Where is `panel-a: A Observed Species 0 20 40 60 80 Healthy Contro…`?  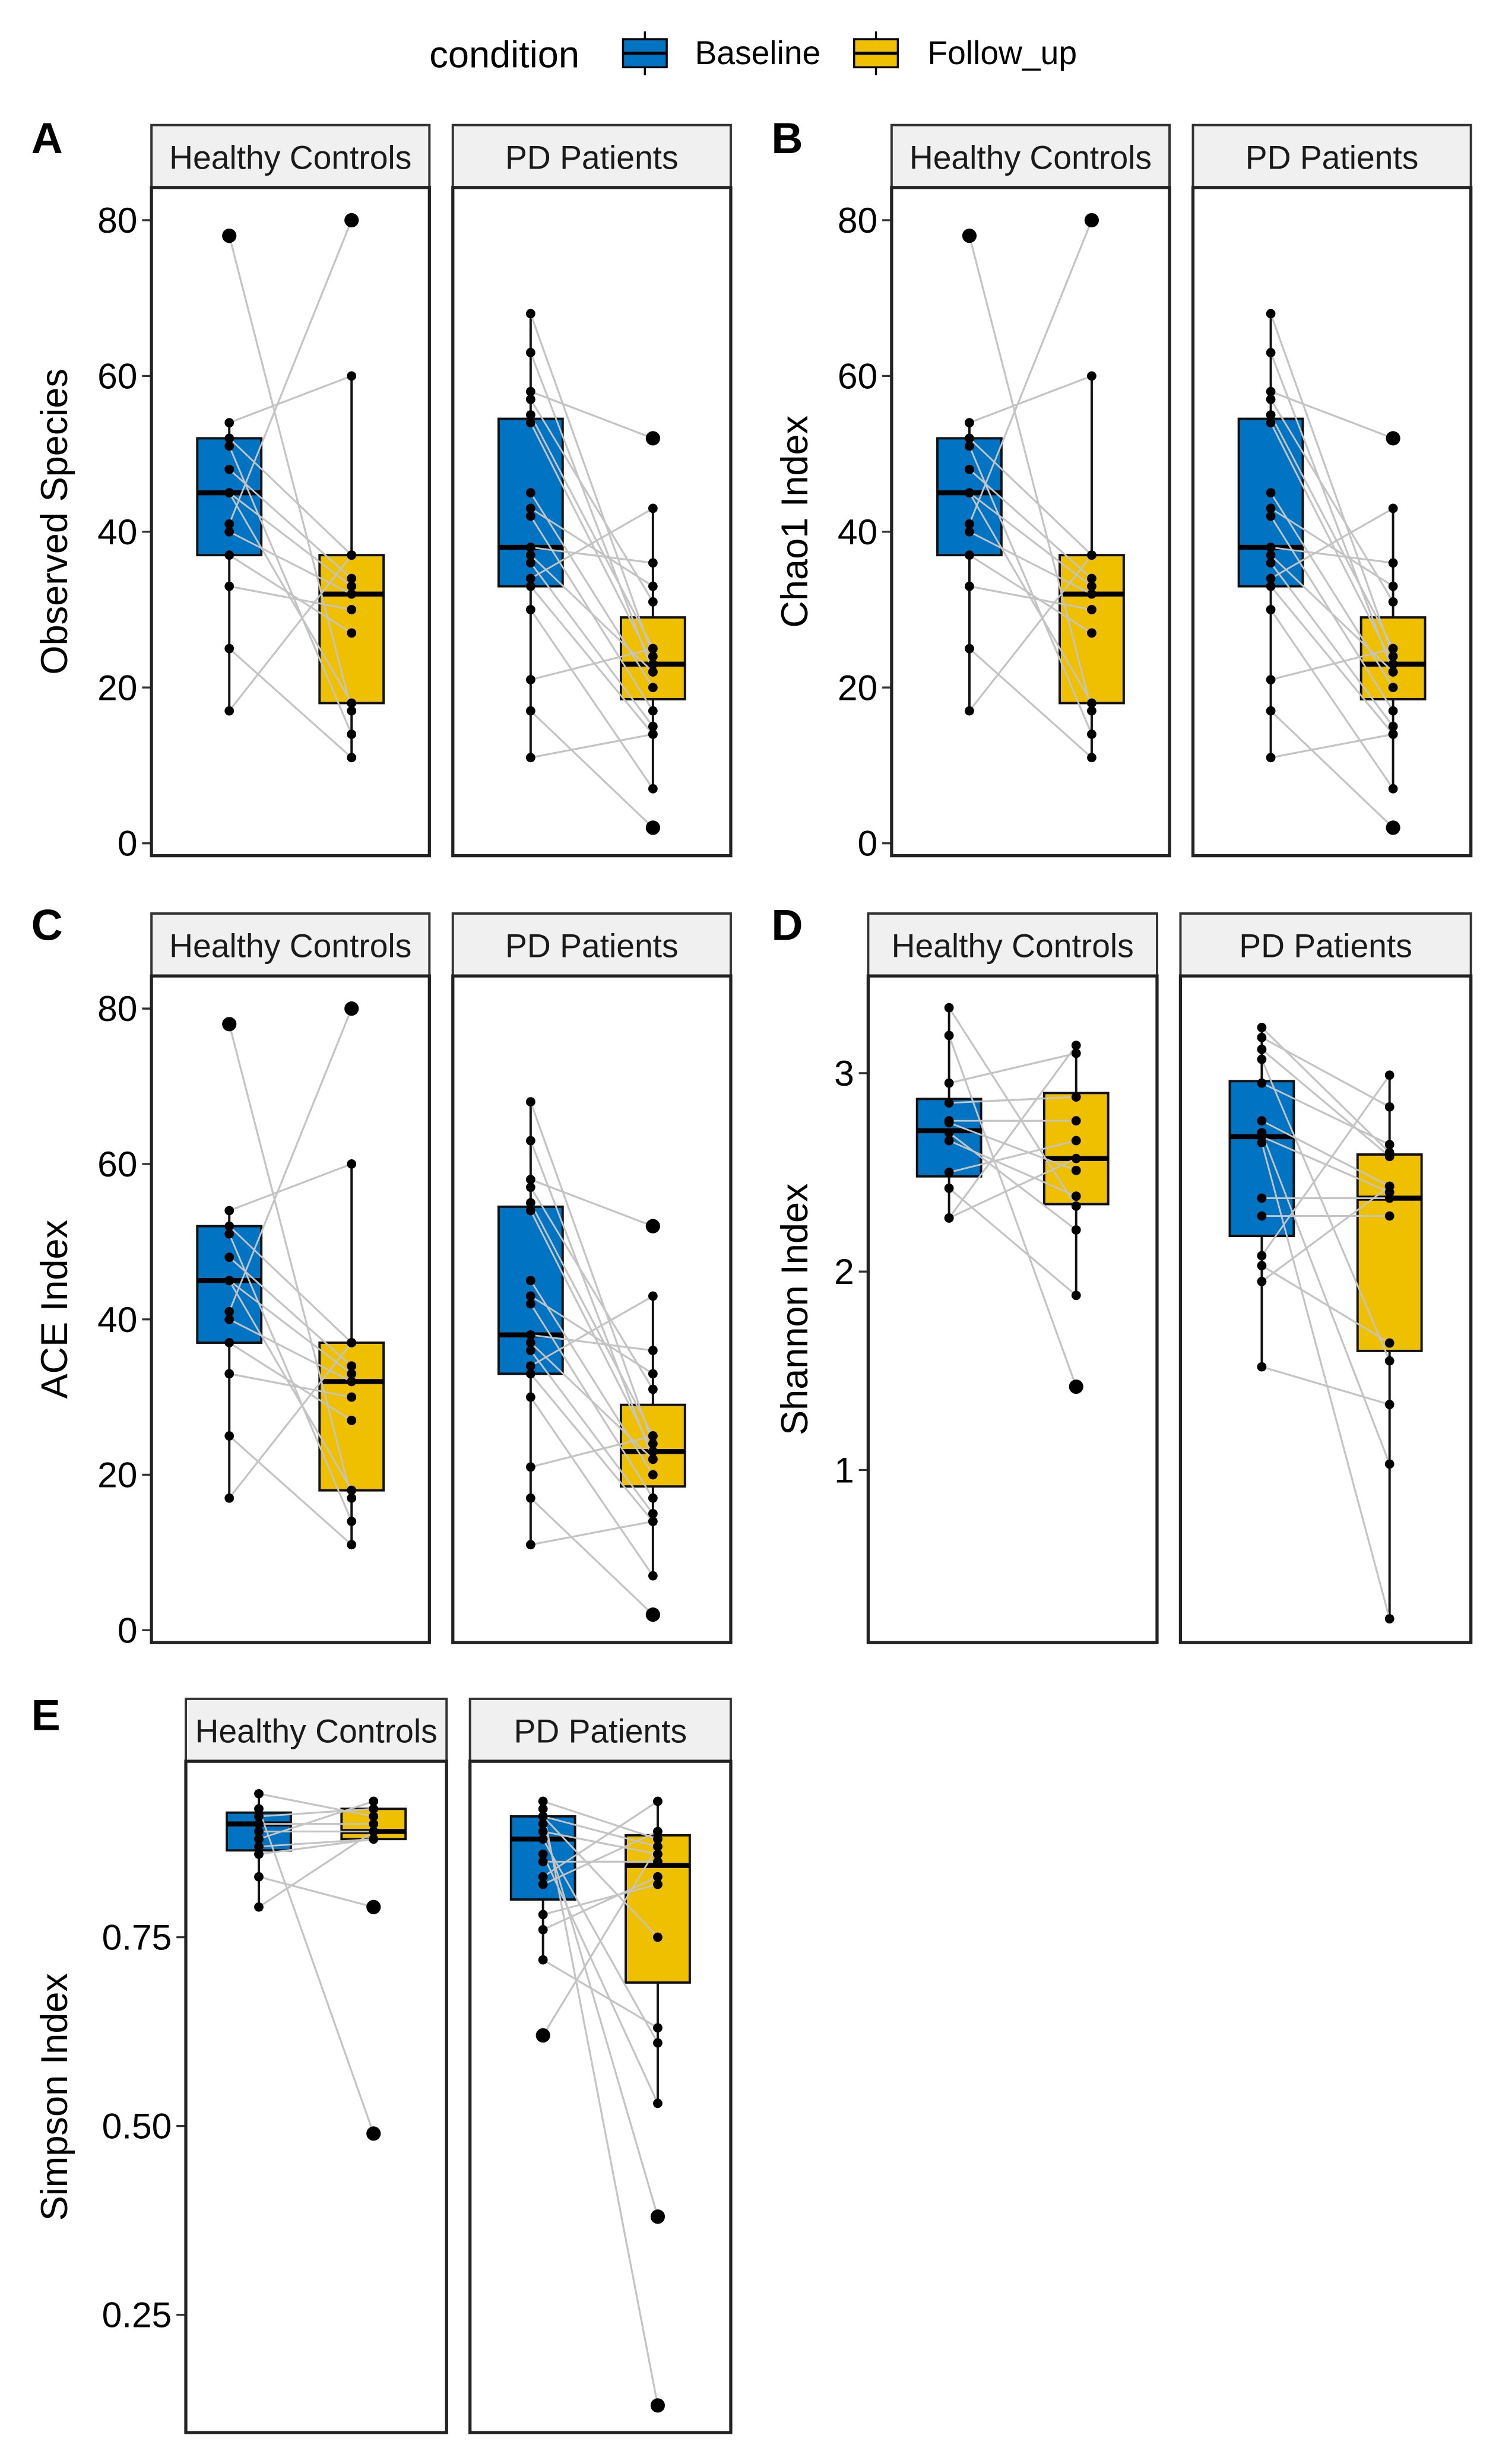 panel-a: A Observed Species 0 20 40 60 80 Healthy Contro… is located at coordinates (382, 488).